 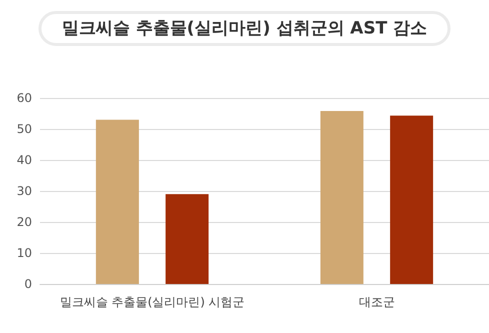 What do you see at coordinates (24, 191) in the screenshot?
I see `y-tick-label: 30` at bounding box center [24, 191].